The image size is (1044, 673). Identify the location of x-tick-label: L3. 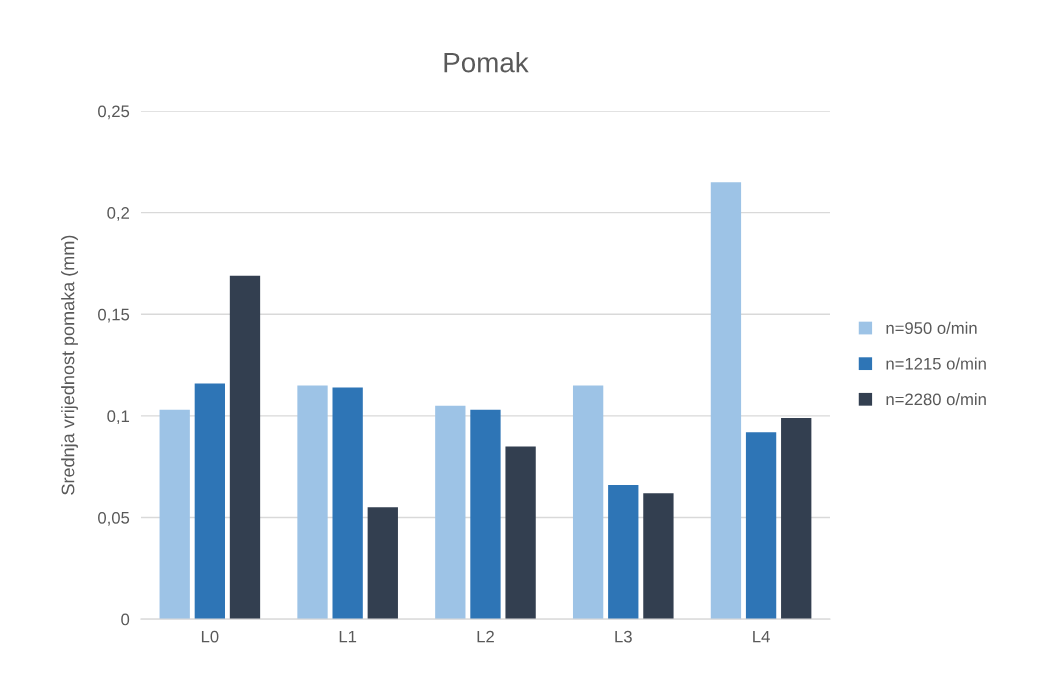
(623, 636).